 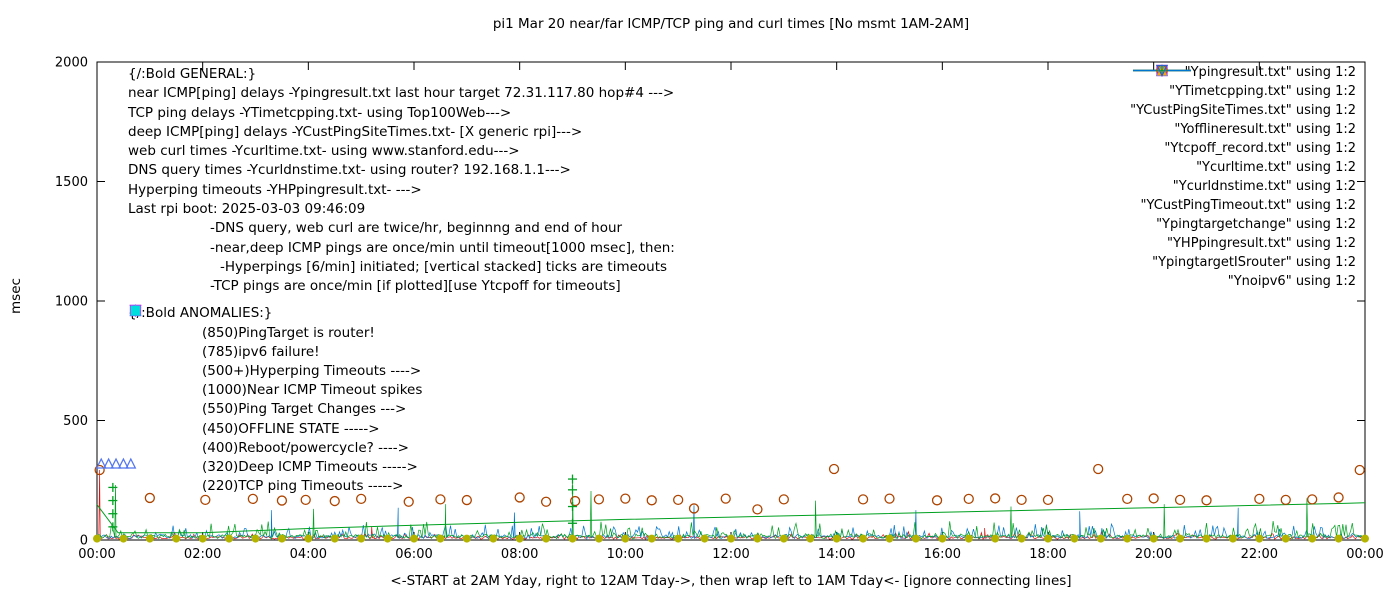 What do you see at coordinates (413, 554) in the screenshot?
I see `x-tick-label: 06:00` at bounding box center [413, 554].